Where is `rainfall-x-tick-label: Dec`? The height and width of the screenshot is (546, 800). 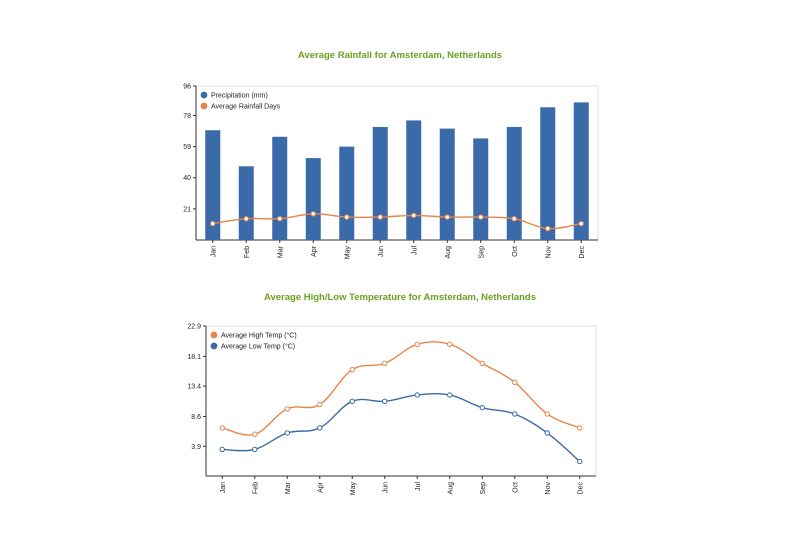 rainfall-x-tick-label: Dec is located at coordinates (582, 252).